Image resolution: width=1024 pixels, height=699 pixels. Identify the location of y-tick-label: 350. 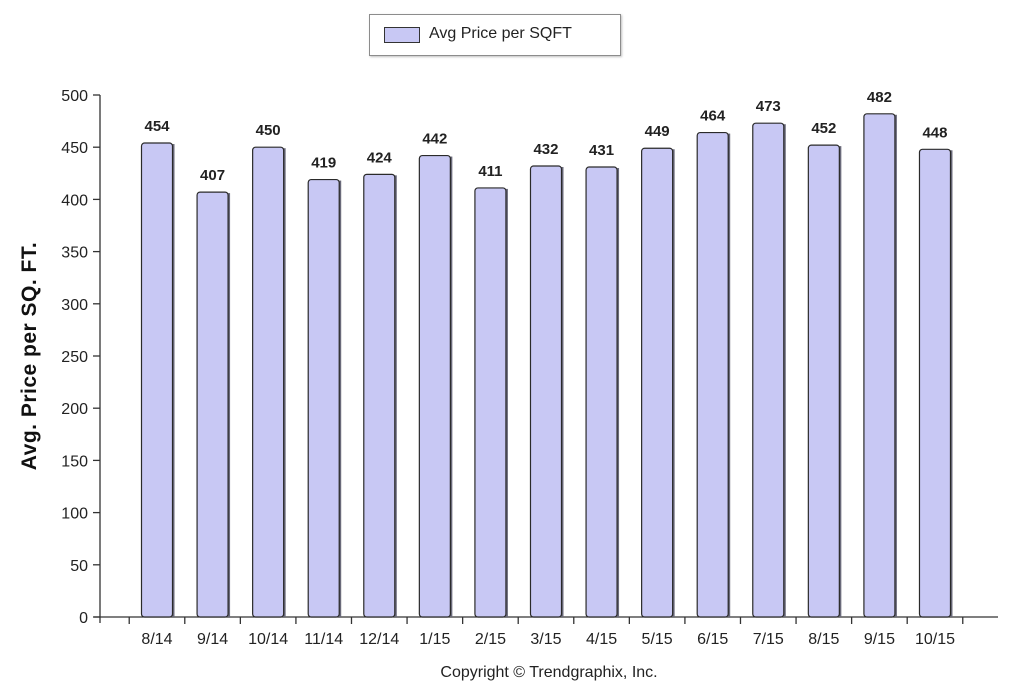
(74, 253).